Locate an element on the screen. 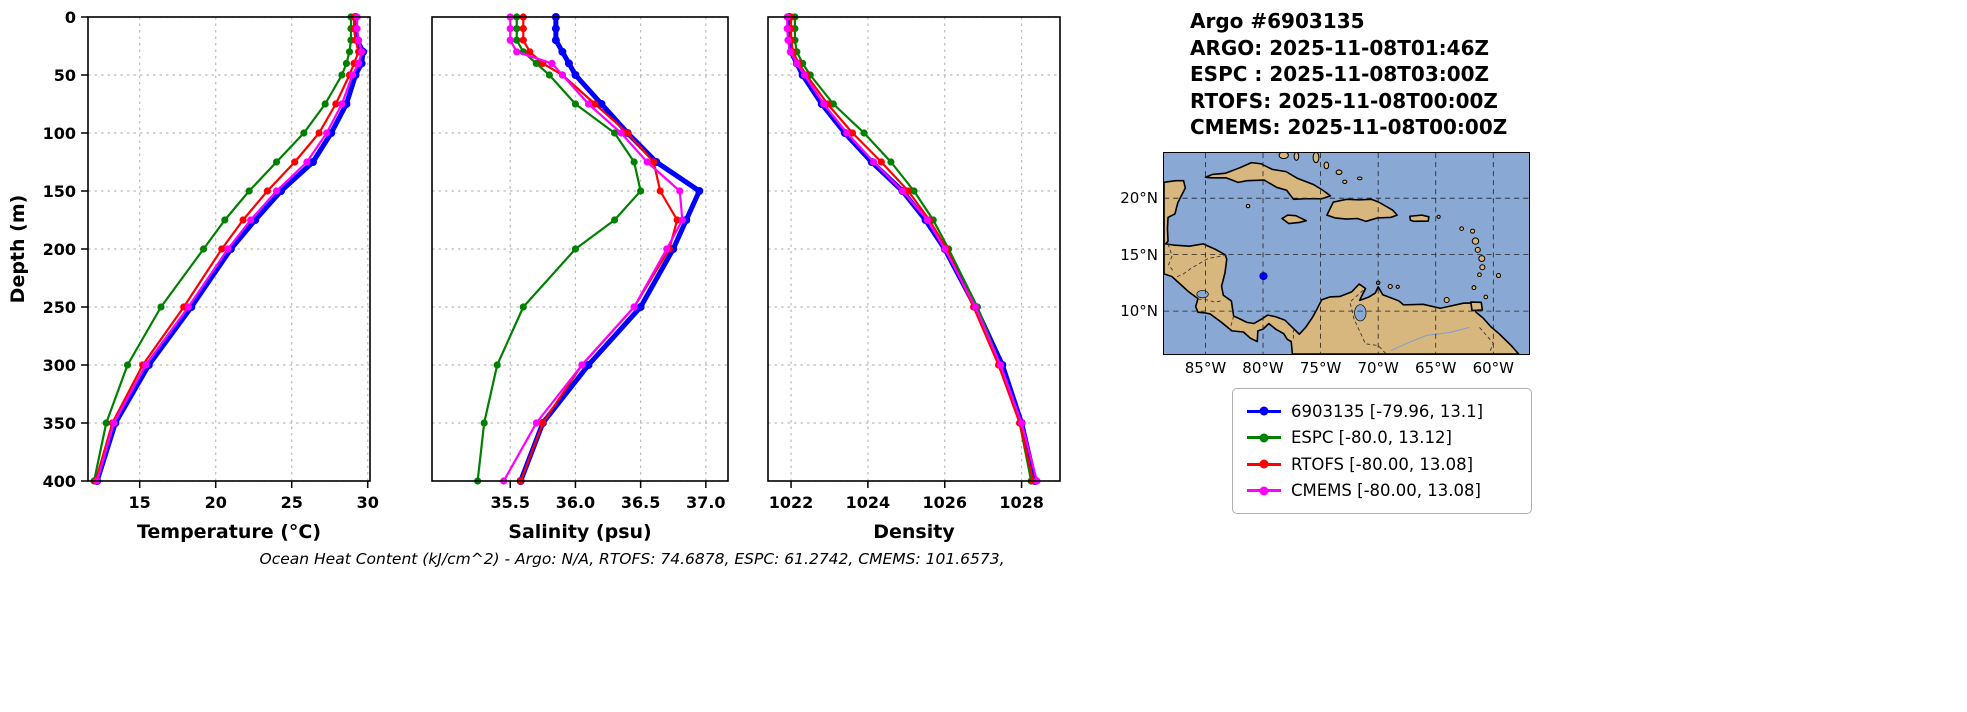 The width and height of the screenshot is (1967, 712). espc-timestamp: ESPC : 2025-11-08T03:00Z is located at coordinates (1340, 74).